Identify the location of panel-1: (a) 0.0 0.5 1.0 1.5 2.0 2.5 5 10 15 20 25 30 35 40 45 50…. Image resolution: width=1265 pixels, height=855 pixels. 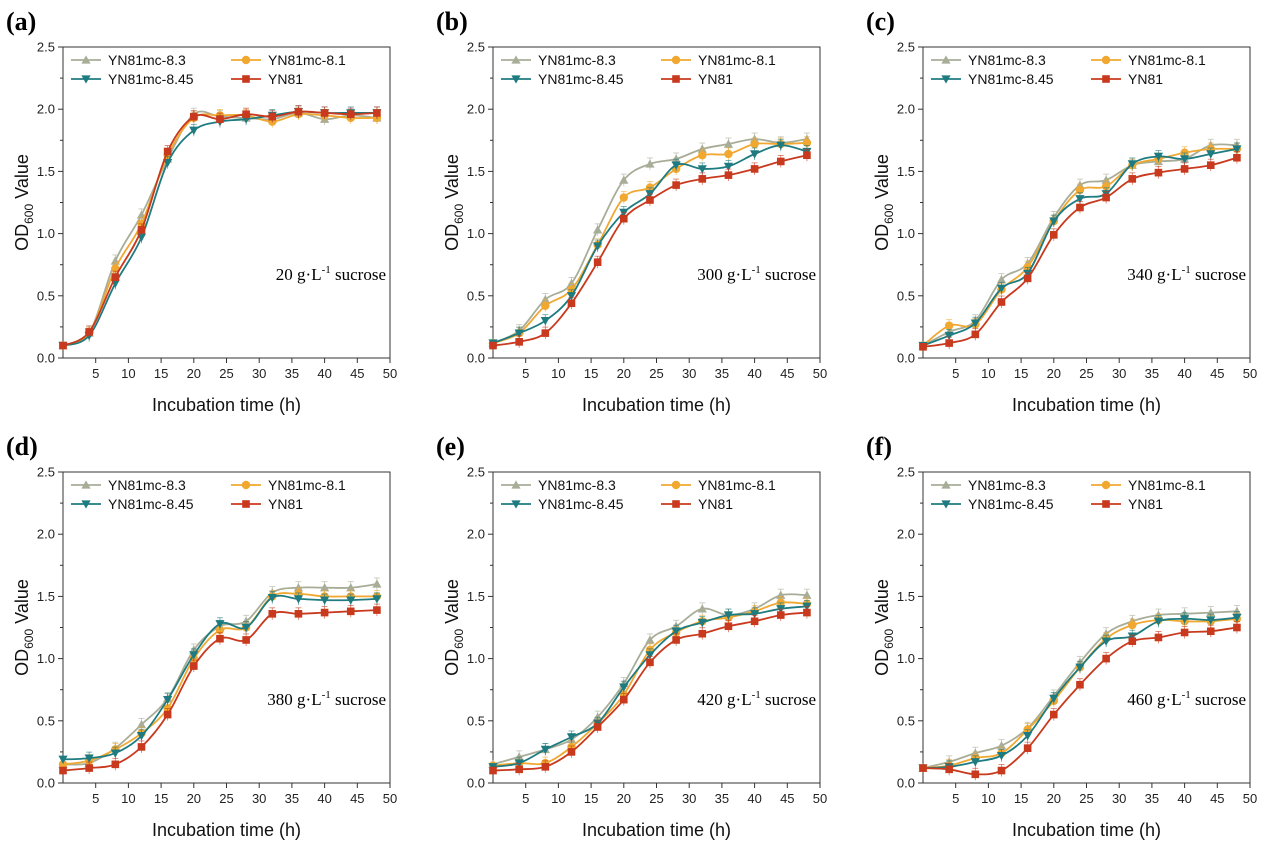
(201, 211).